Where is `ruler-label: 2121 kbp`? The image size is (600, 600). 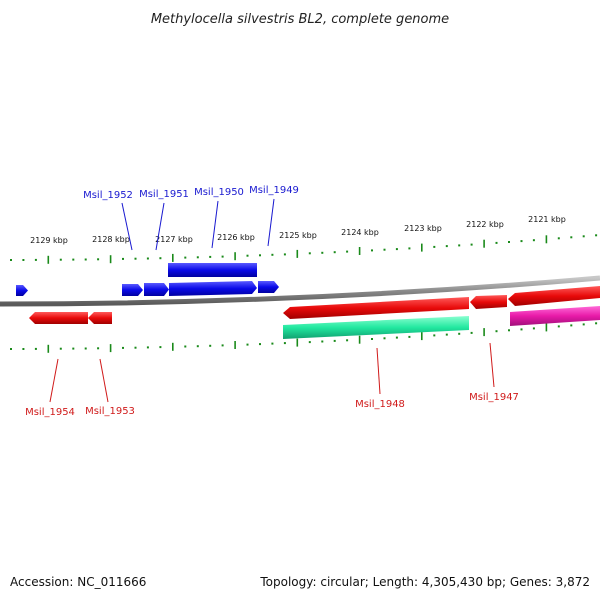
ruler-label: 2121 kbp is located at coordinates (547, 219).